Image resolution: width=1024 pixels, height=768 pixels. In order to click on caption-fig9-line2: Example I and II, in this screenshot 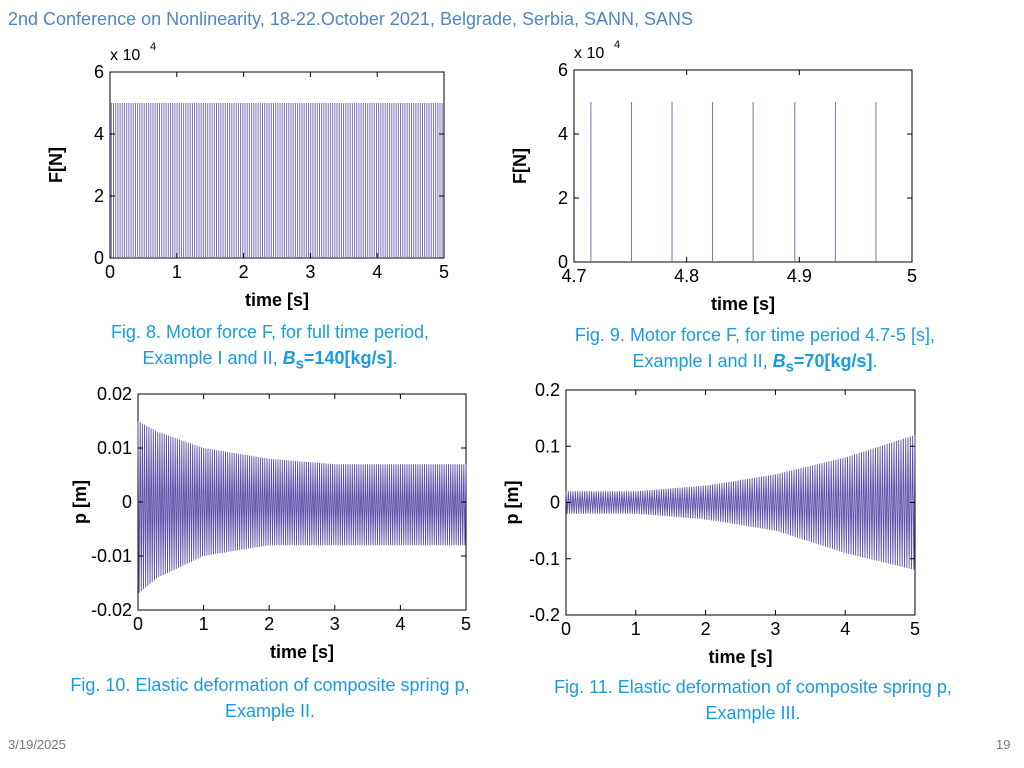, I will do `click(702, 361)`.